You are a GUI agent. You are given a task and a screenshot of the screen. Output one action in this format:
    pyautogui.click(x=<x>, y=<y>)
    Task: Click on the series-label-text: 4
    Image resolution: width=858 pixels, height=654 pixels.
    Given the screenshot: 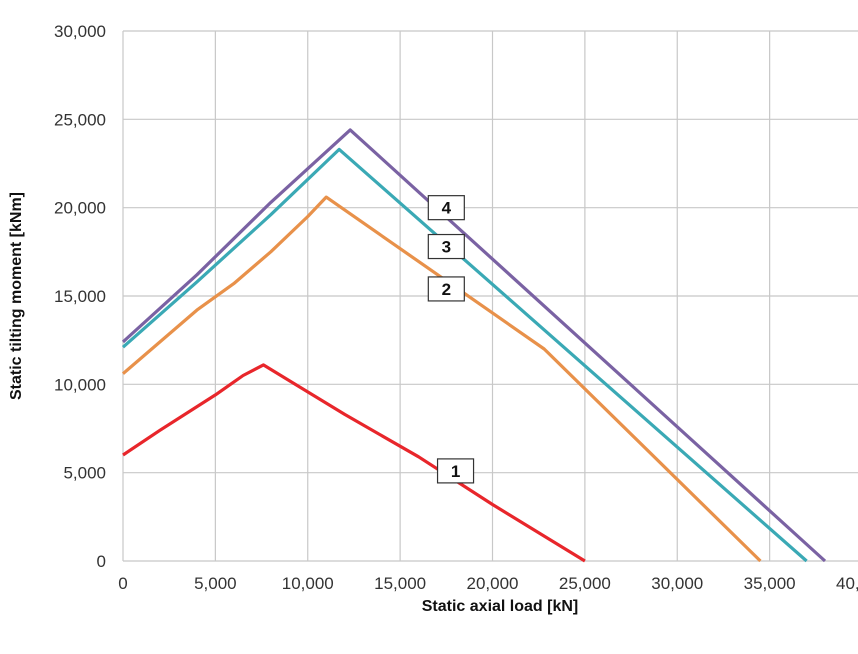 What is the action you would take?
    pyautogui.click(x=447, y=208)
    